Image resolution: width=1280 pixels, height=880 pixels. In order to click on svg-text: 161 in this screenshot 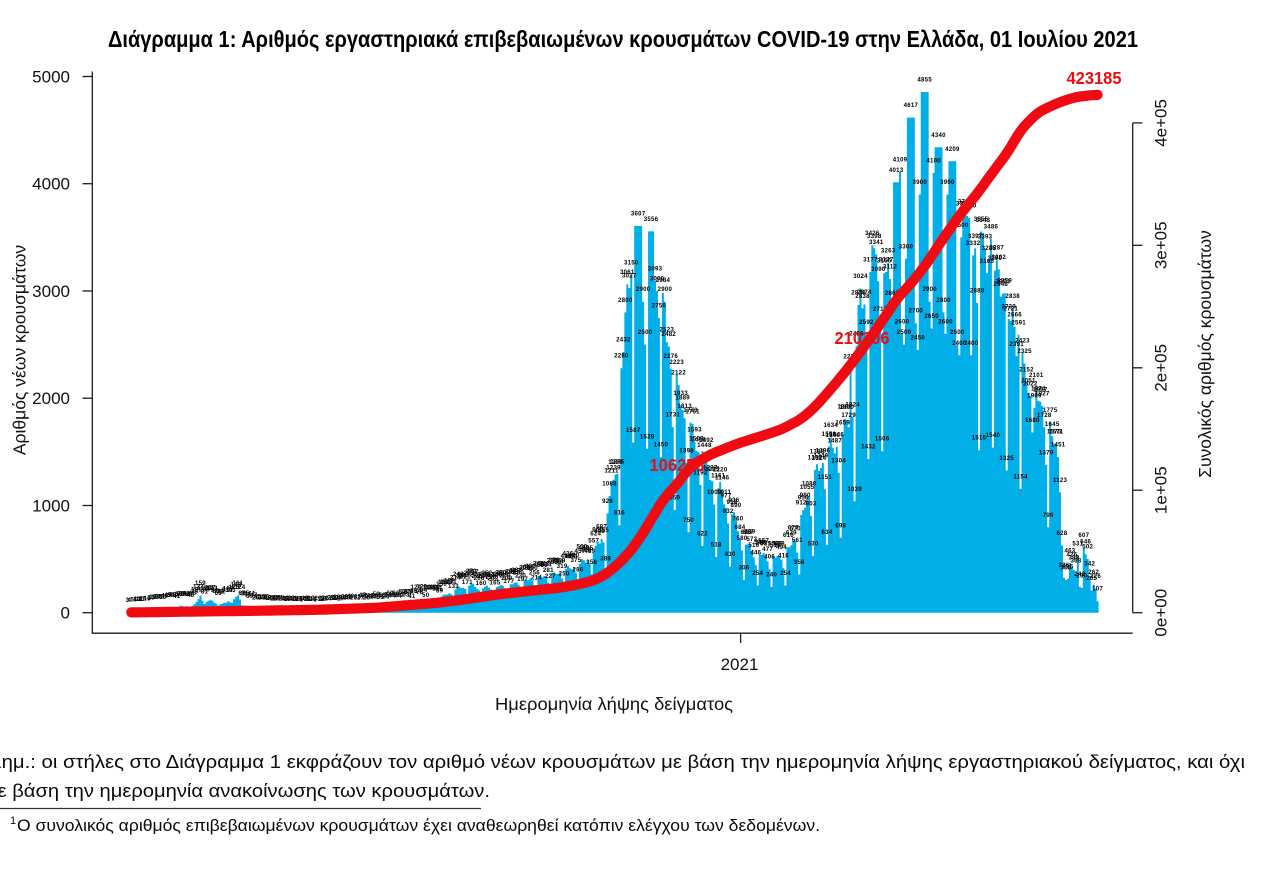, I will do `click(238, 583)`.